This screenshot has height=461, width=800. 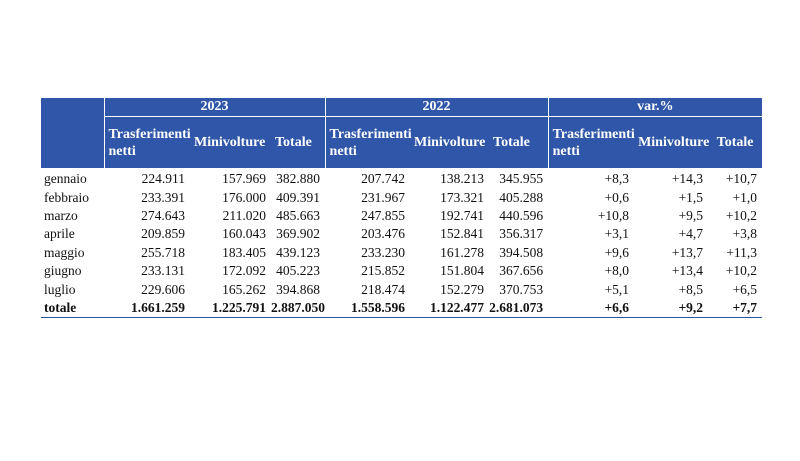 What do you see at coordinates (244, 215) in the screenshot?
I see `table-cell: 211.020` at bounding box center [244, 215].